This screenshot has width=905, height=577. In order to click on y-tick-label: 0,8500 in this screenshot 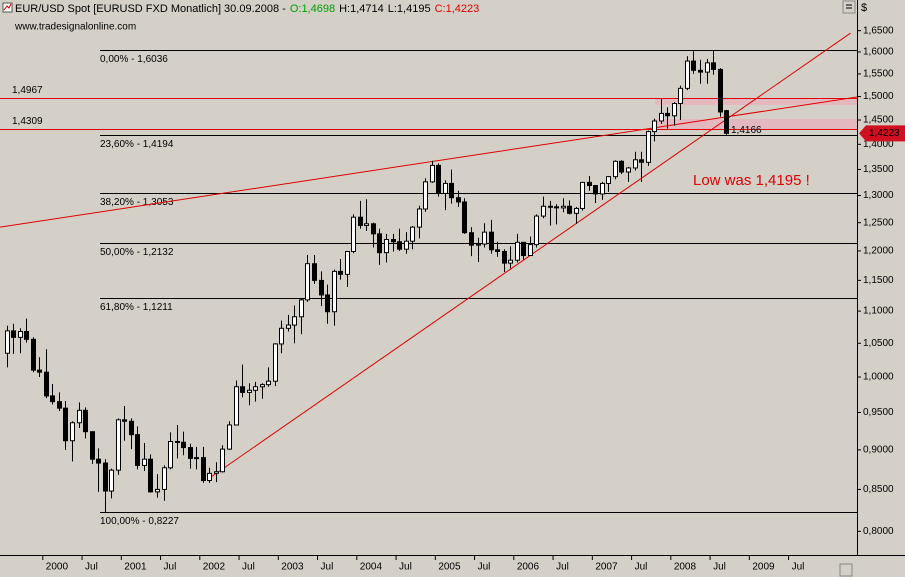, I will do `click(878, 489)`.